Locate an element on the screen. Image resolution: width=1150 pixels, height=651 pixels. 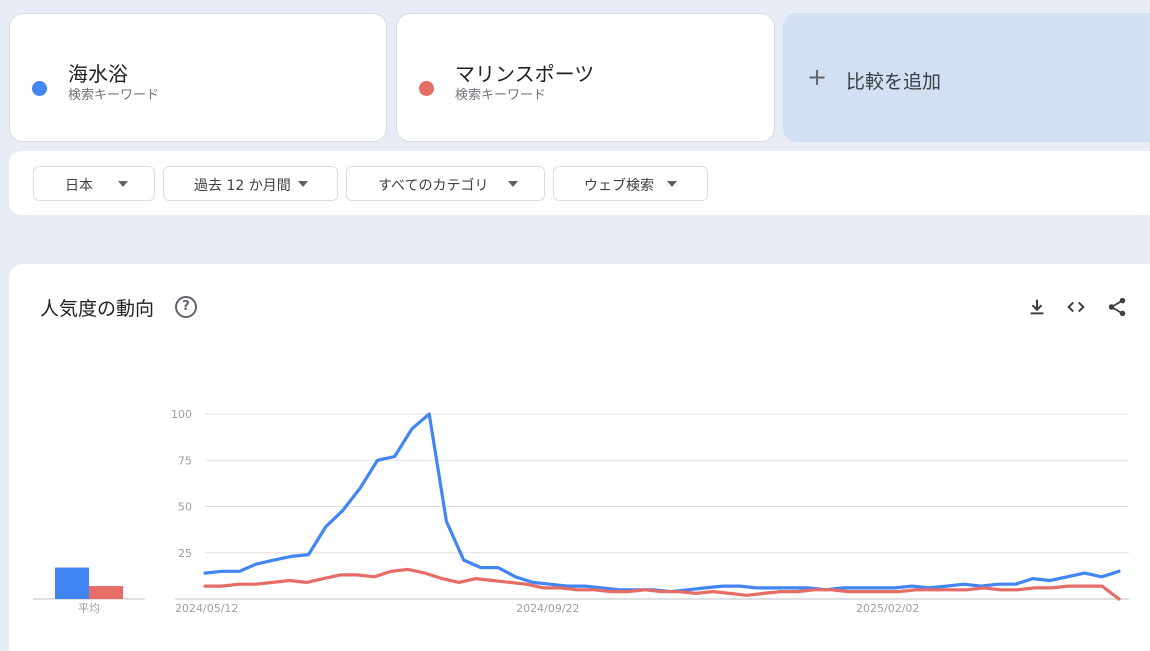
plus-icon: + is located at coordinates (817, 77).